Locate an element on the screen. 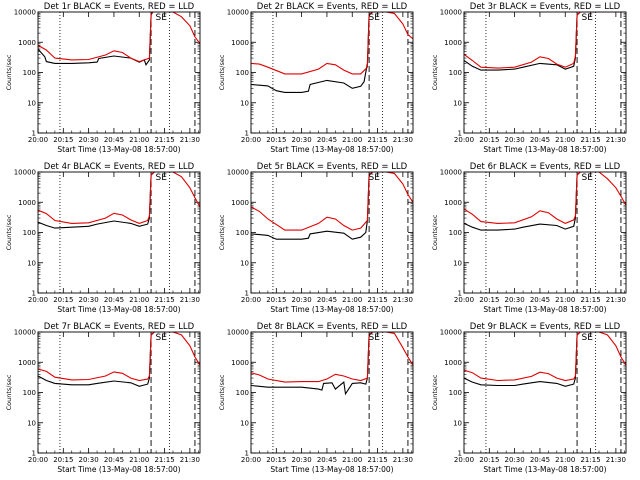 The width and height of the screenshot is (640, 480). chart-1-title: Det 1r BLACK = Events, RED = LLD is located at coordinates (119, 7).